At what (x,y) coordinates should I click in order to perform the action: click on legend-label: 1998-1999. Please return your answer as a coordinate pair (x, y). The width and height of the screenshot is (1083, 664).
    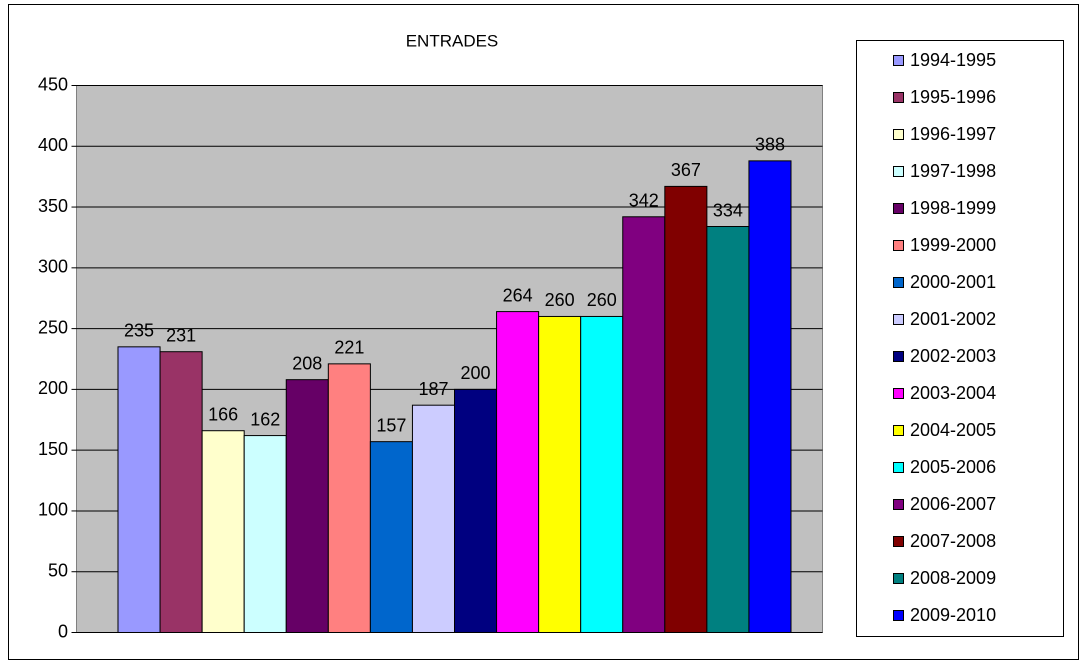
    Looking at the image, I should click on (953, 208).